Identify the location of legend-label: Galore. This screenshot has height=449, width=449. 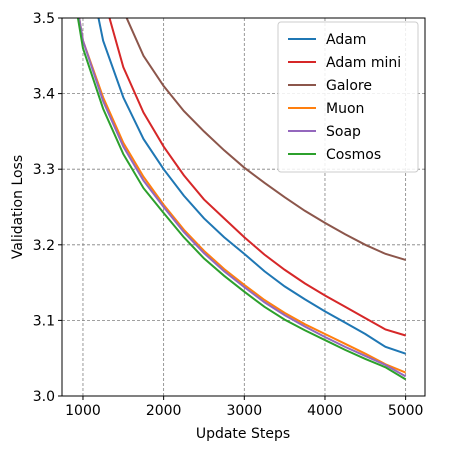
(349, 86).